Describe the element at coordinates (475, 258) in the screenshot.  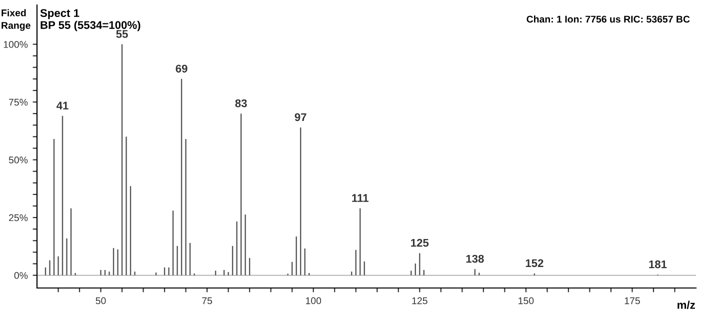
I see `annotation: 138` at that location.